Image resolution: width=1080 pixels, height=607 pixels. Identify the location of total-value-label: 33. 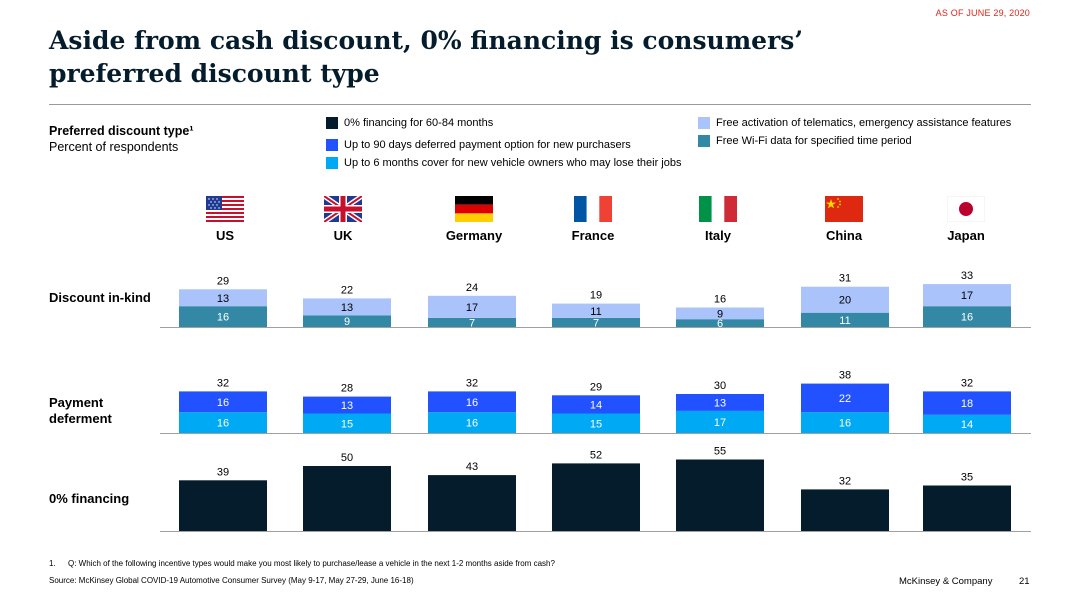
(967, 276).